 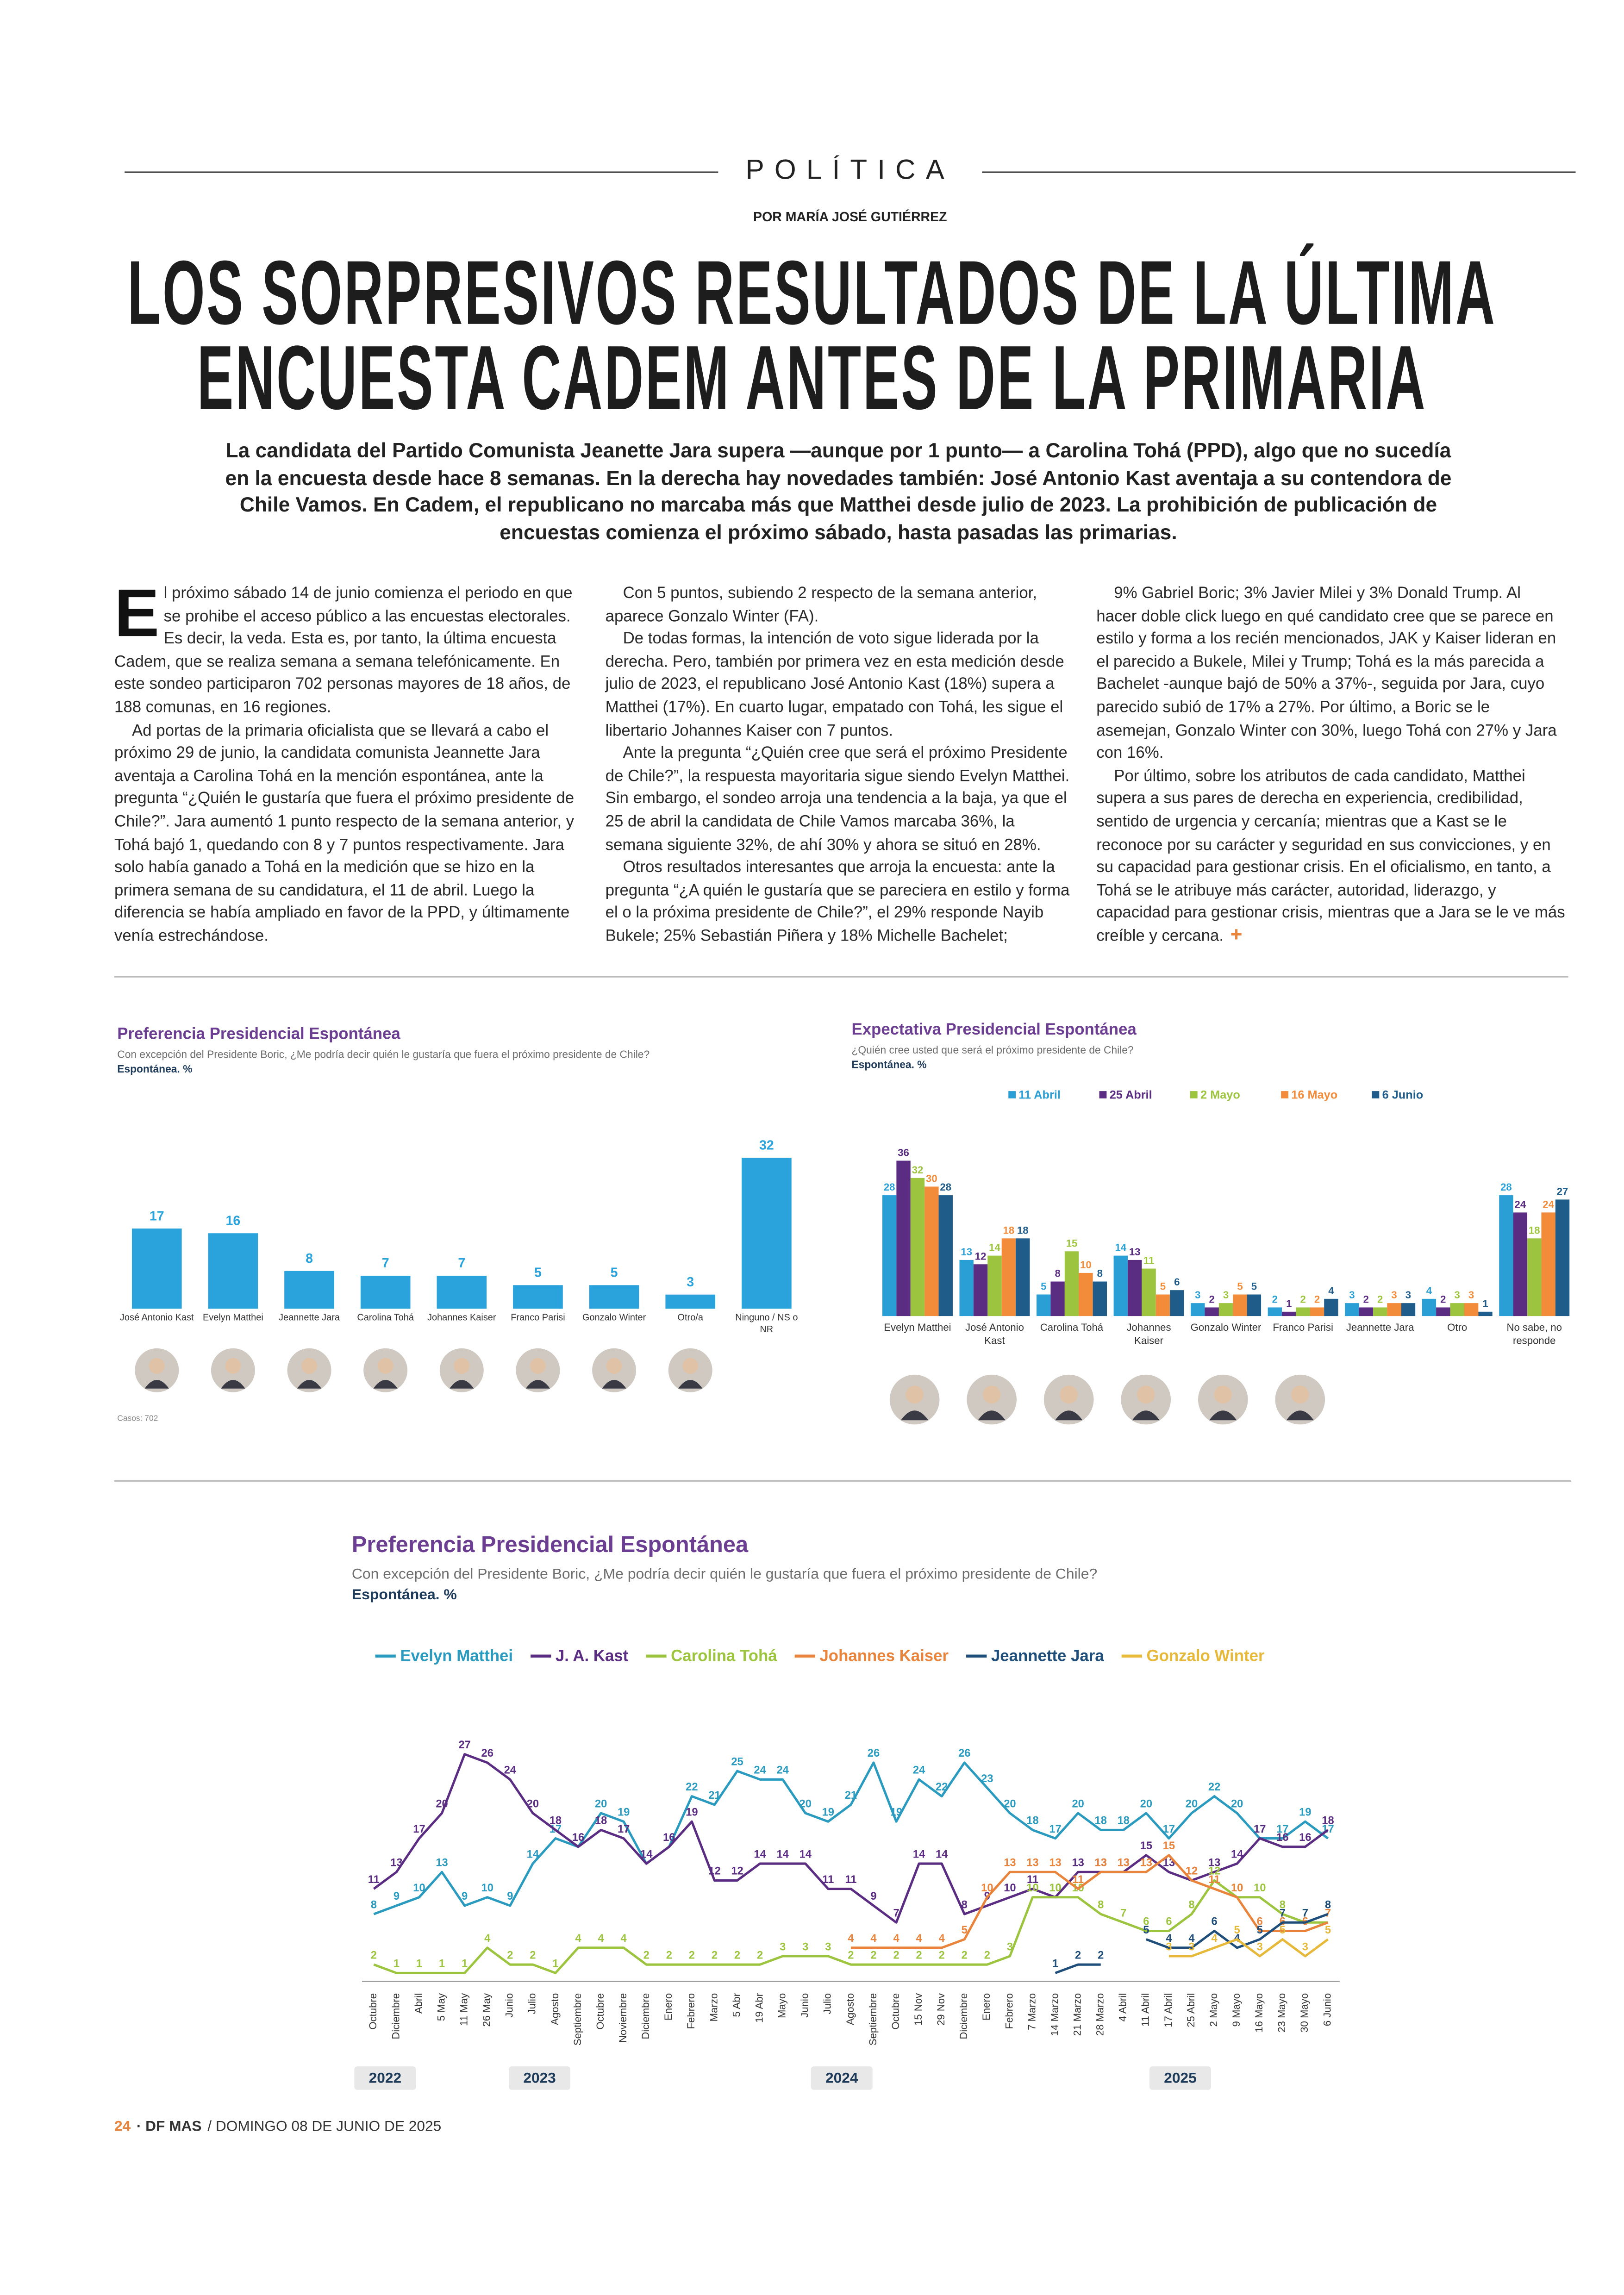 I want to click on category-label: José Antonio Kast, so click(x=156, y=1318).